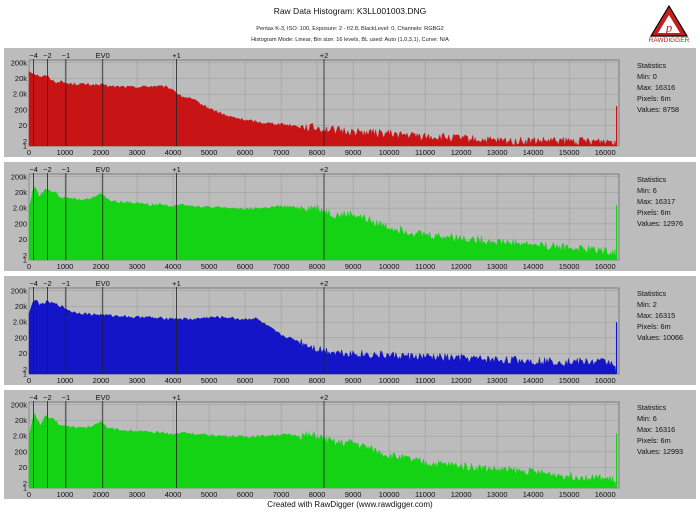 The height and width of the screenshot is (514, 700). I want to click on x-tick-label: 8000, so click(317, 152).